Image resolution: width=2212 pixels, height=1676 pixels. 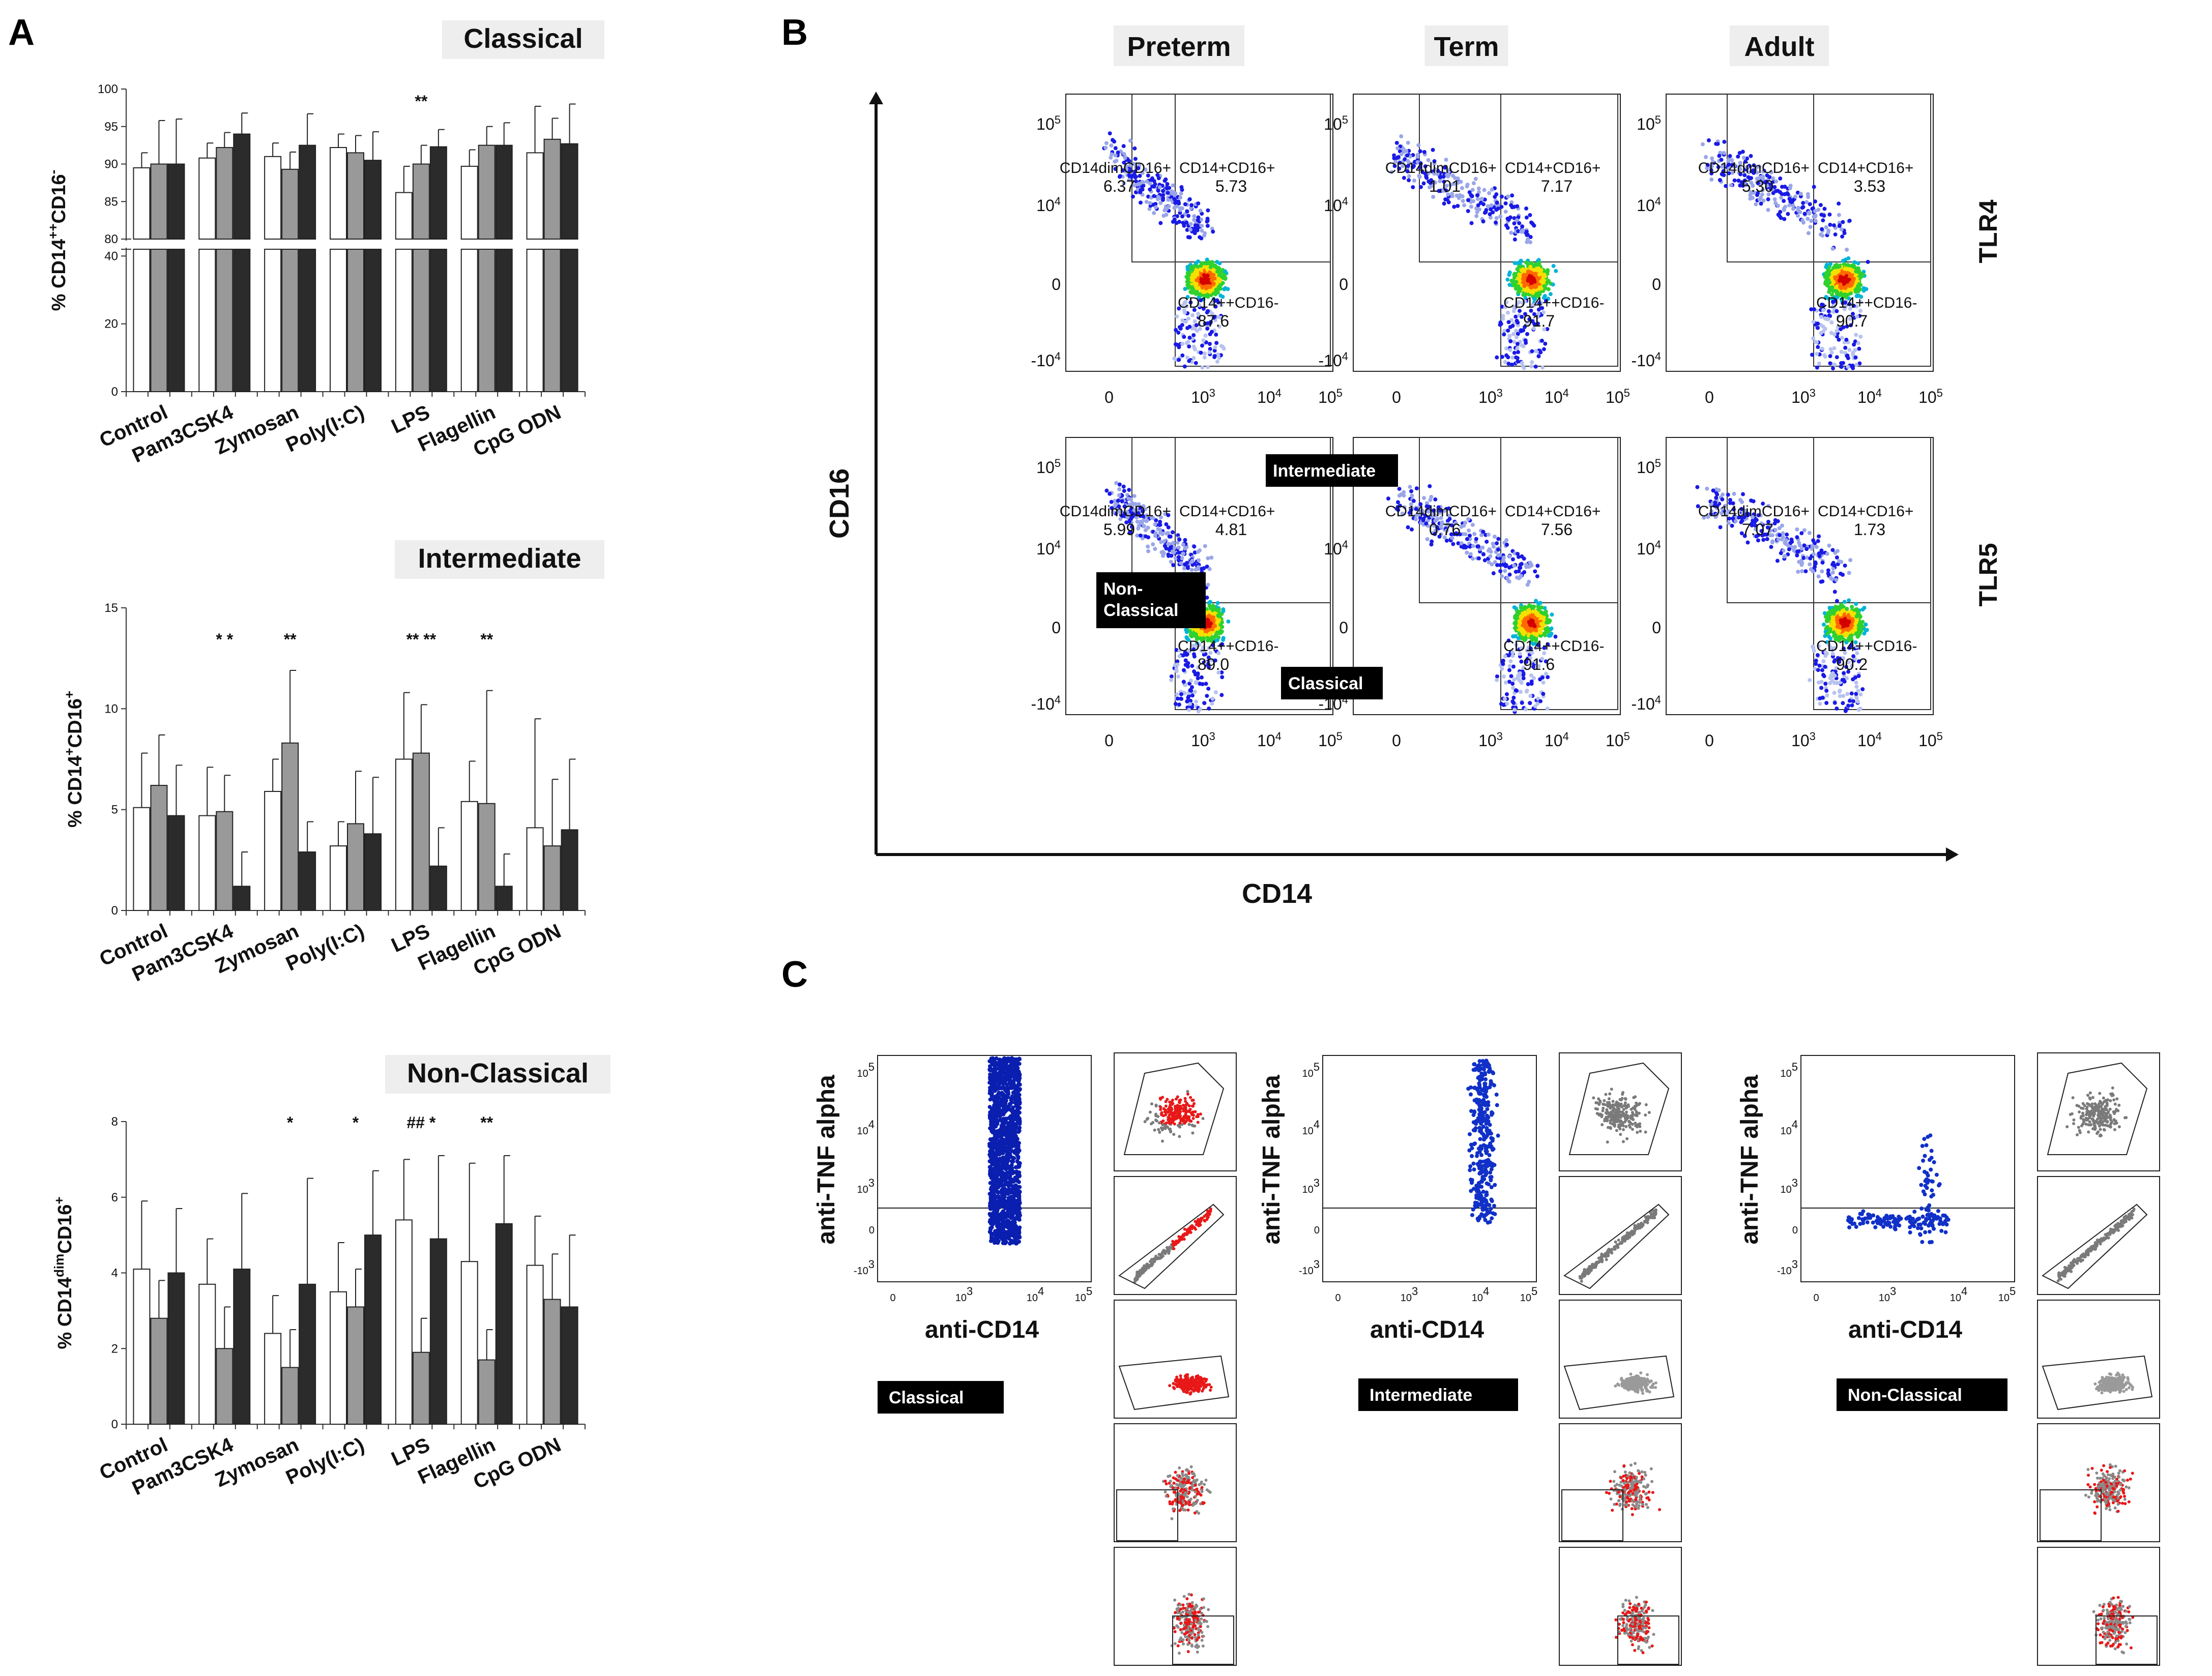 I want to click on panel-letter-a: A, so click(x=21, y=32).